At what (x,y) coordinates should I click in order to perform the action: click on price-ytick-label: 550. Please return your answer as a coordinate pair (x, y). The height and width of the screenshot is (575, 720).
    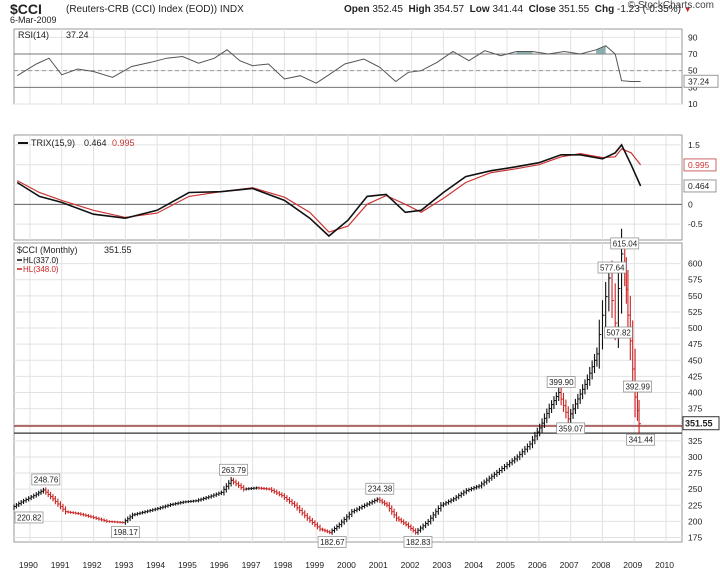
    Looking at the image, I should click on (695, 296).